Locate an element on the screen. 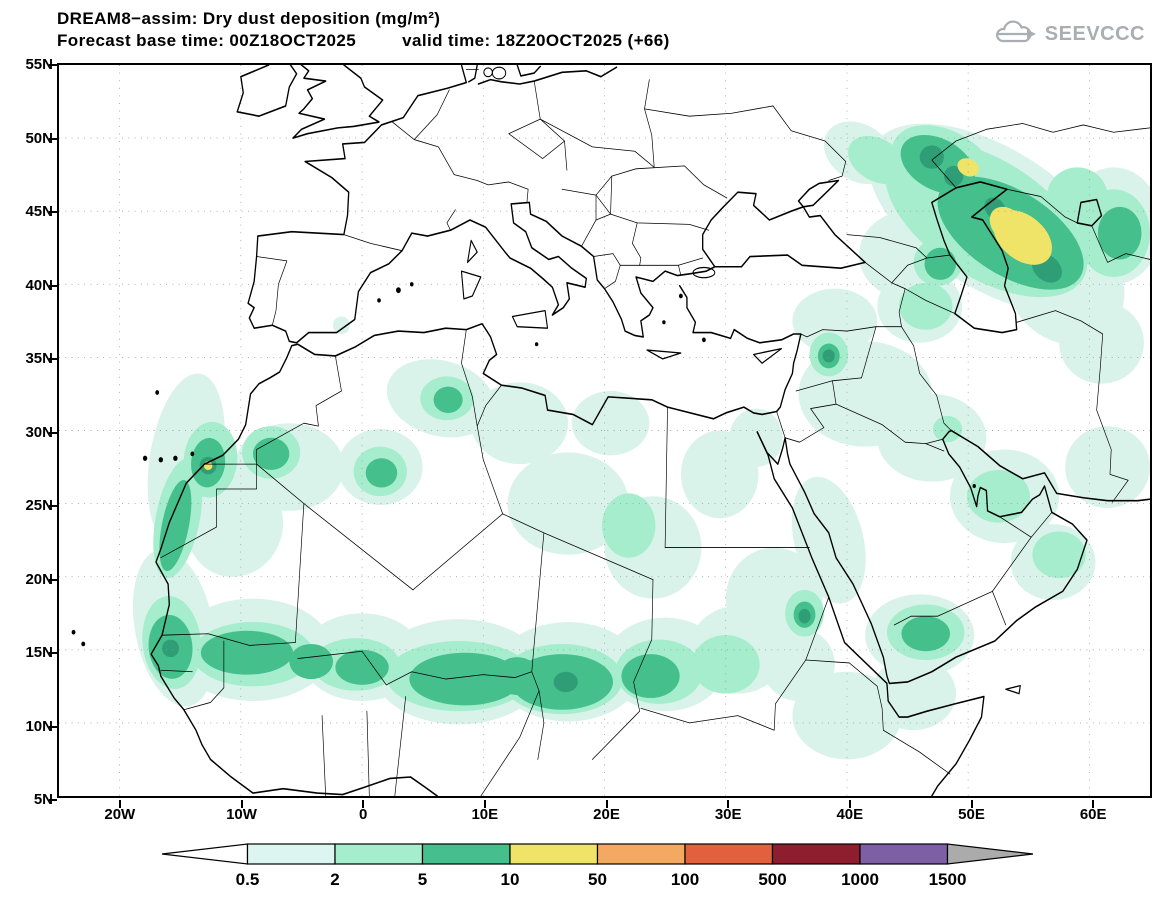 This screenshot has width=1165, height=907. coast-sardinia is located at coordinates (471, 285).